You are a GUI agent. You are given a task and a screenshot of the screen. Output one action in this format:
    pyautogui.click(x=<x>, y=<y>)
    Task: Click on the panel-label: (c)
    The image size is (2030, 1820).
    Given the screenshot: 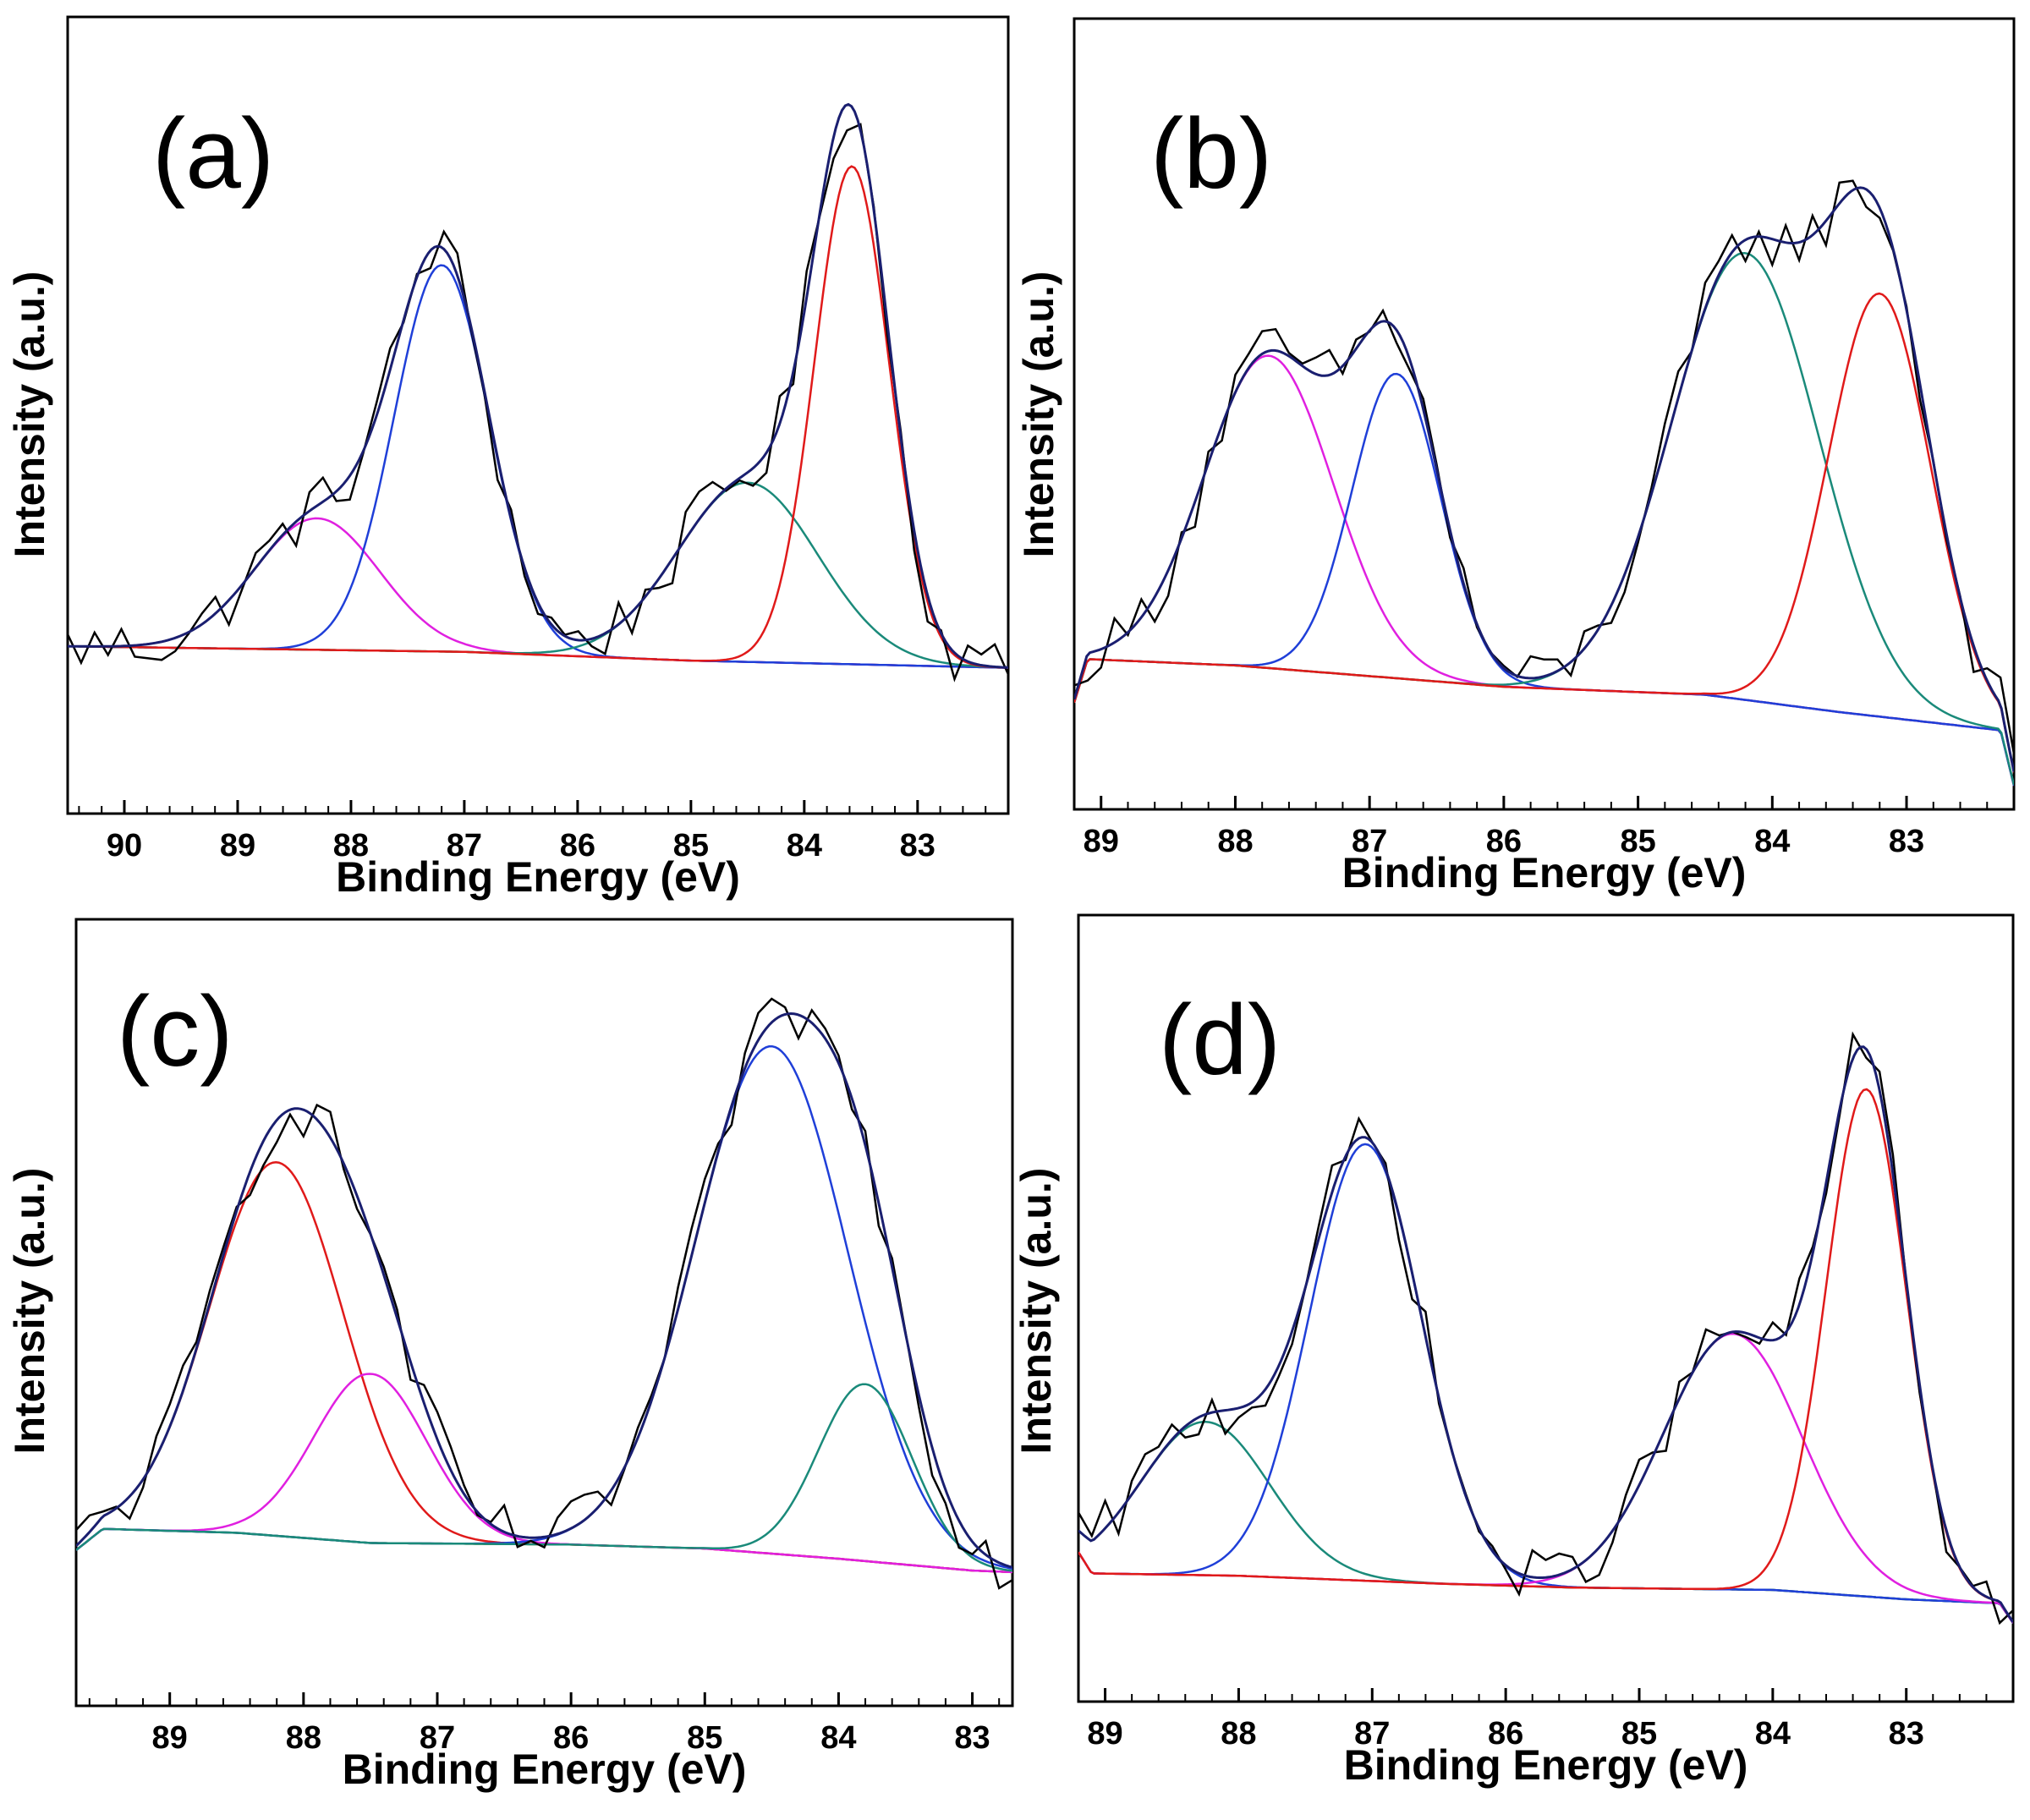 What is the action you would take?
    pyautogui.click(x=175, y=1032)
    